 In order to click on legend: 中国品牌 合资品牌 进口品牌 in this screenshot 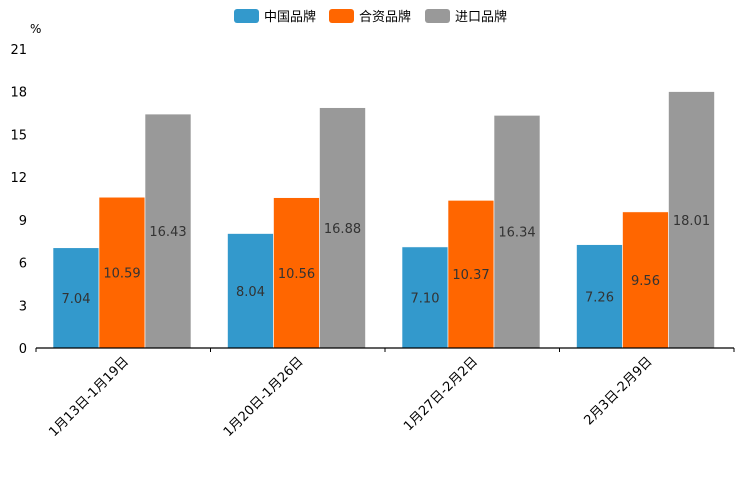, I will do `click(370, 17)`.